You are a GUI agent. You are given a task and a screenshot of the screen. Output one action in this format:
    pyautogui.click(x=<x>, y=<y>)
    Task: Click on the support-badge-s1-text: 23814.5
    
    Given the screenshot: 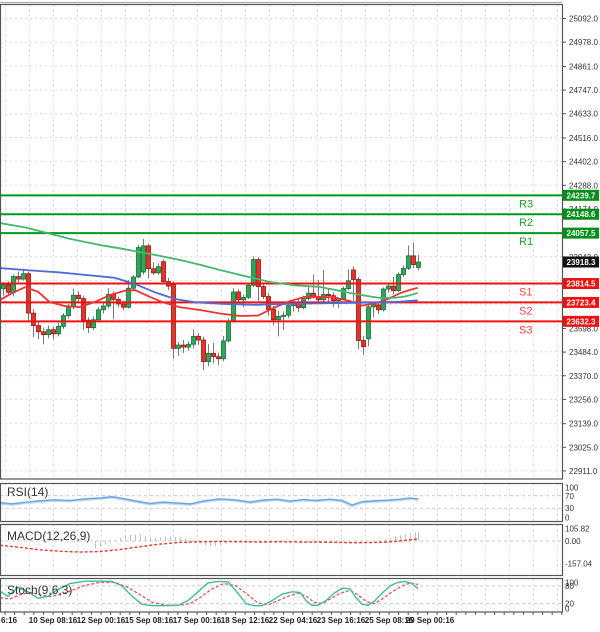 What is the action you would take?
    pyautogui.click(x=581, y=284)
    